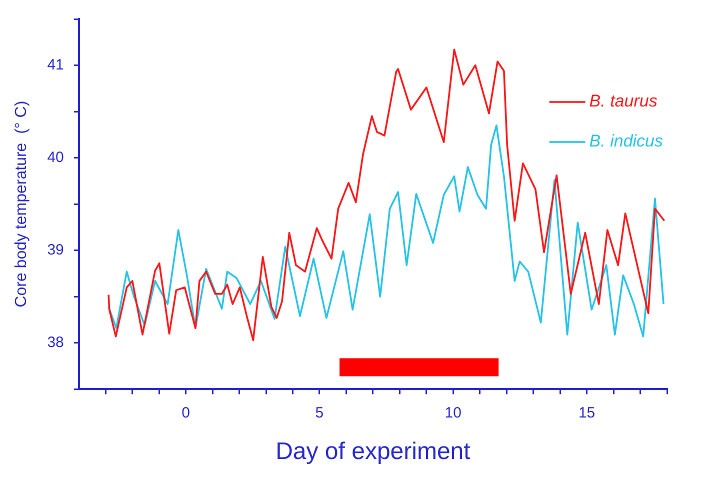 Image resolution: width=709 pixels, height=479 pixels. What do you see at coordinates (55, 65) in the screenshot?
I see `y-tick-label: 41` at bounding box center [55, 65].